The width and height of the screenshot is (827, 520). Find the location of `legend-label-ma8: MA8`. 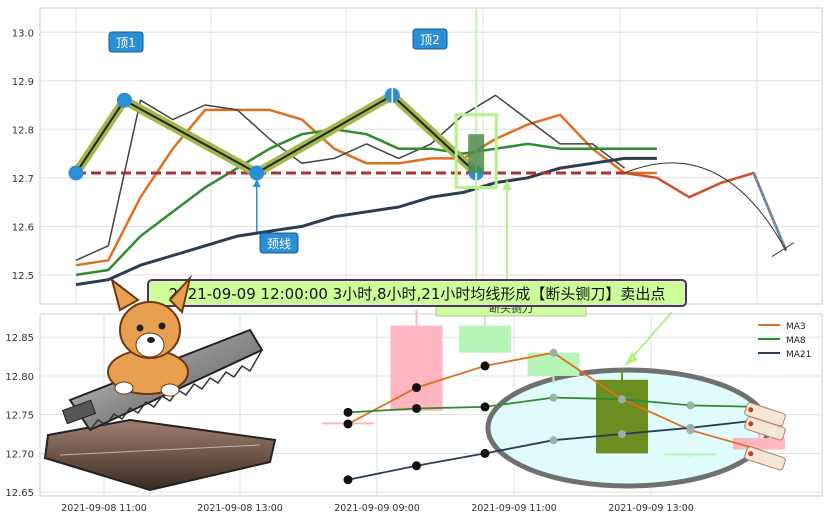

legend-label-ma8: MA8 is located at coordinates (796, 341).